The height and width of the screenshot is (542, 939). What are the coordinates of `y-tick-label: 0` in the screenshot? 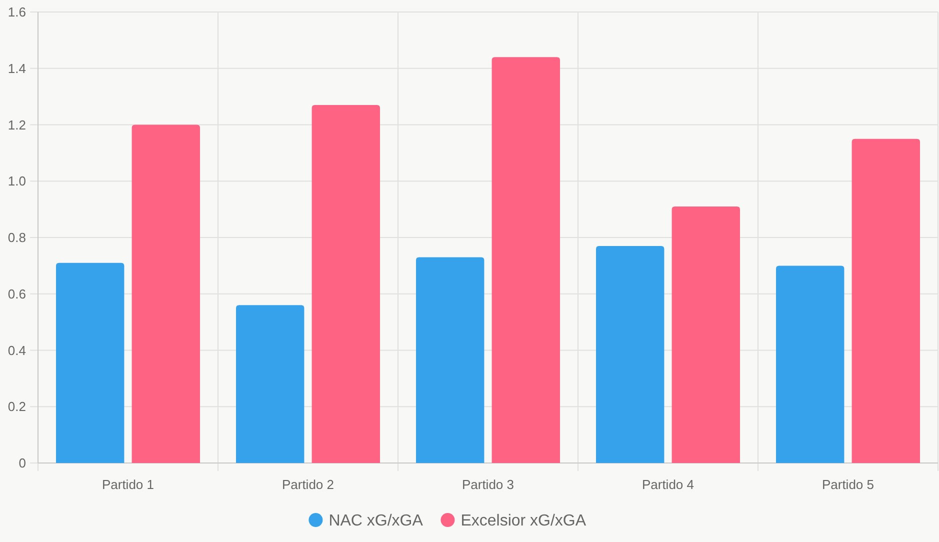 It's located at (22, 463).